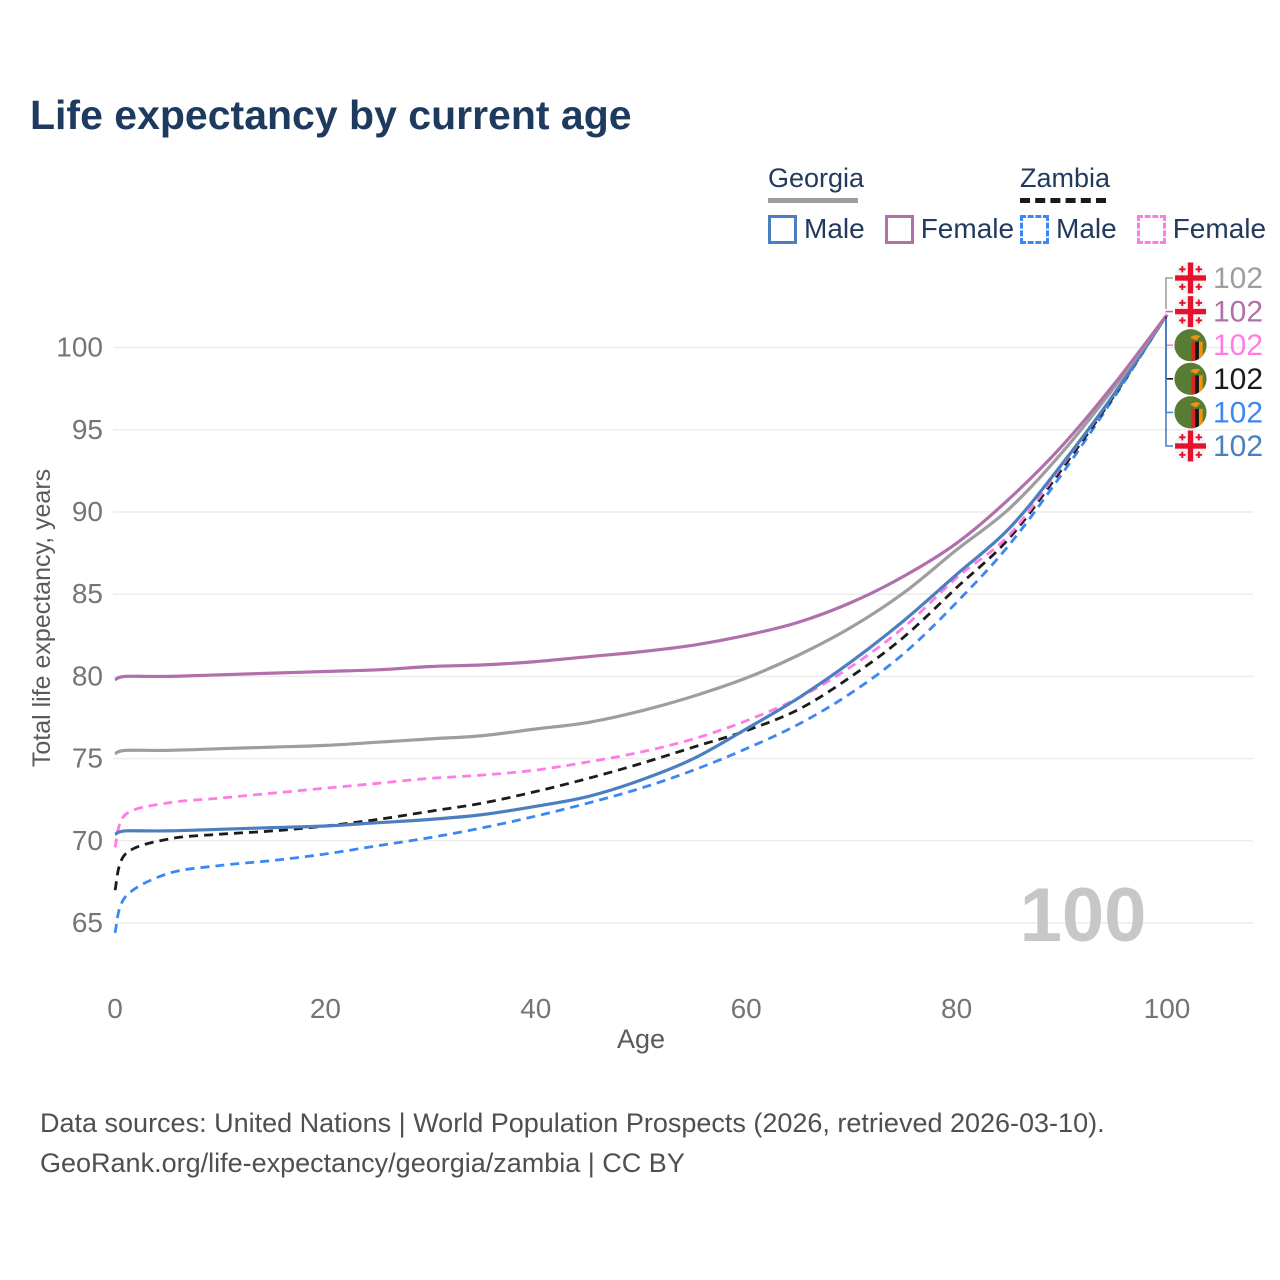  I want to click on x-axis-title: Age, so click(641, 1039).